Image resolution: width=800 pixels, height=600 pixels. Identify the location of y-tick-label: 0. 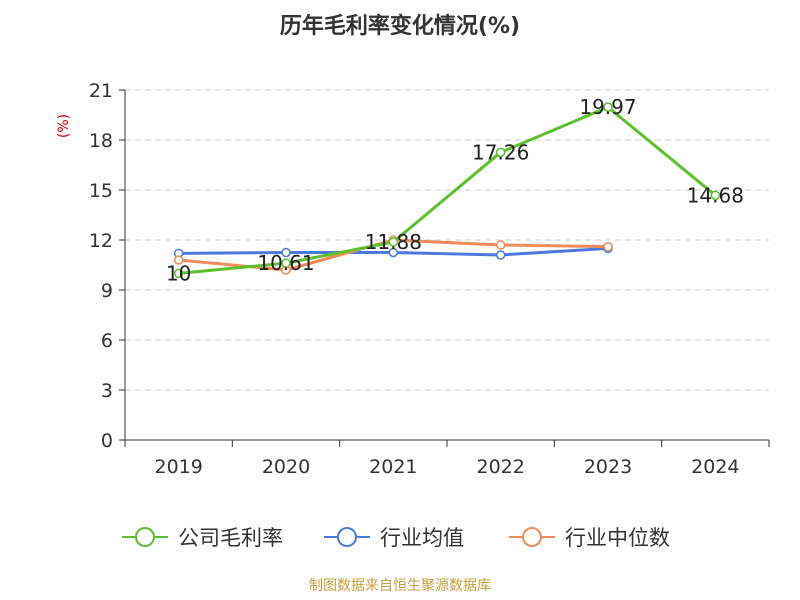
(107, 441).